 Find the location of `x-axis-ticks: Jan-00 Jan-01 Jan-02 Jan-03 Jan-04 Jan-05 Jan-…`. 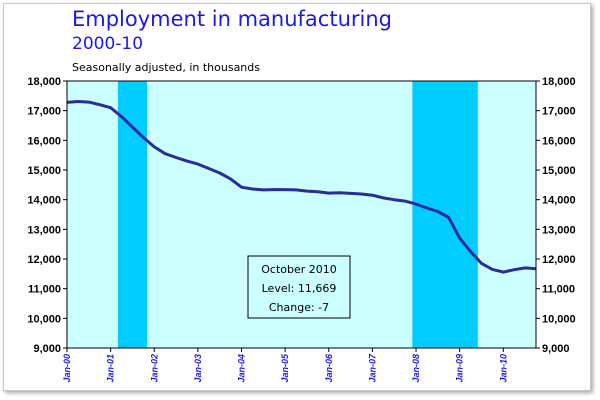

x-axis-ticks: Jan-00 Jan-01 Jan-02 Jan-03 Jan-04 Jan-05 Jan-… is located at coordinates (285, 365).